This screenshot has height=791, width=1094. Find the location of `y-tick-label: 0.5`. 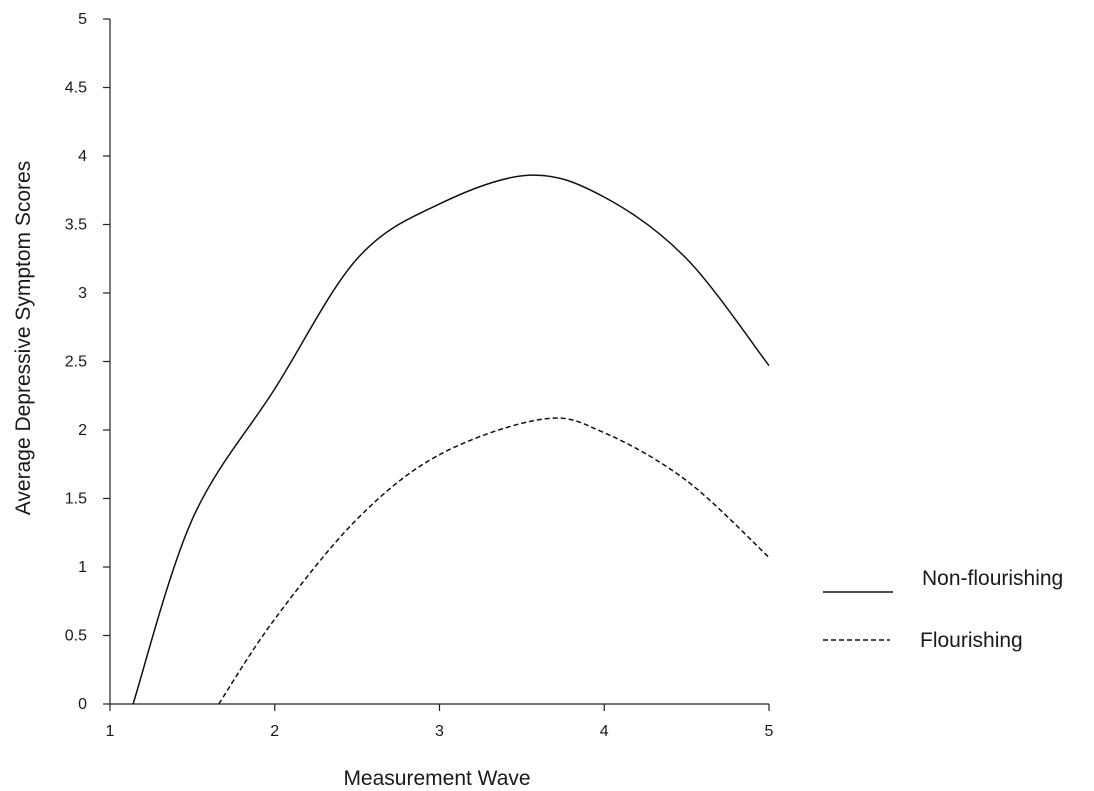

y-tick-label: 0.5 is located at coordinates (76, 636).